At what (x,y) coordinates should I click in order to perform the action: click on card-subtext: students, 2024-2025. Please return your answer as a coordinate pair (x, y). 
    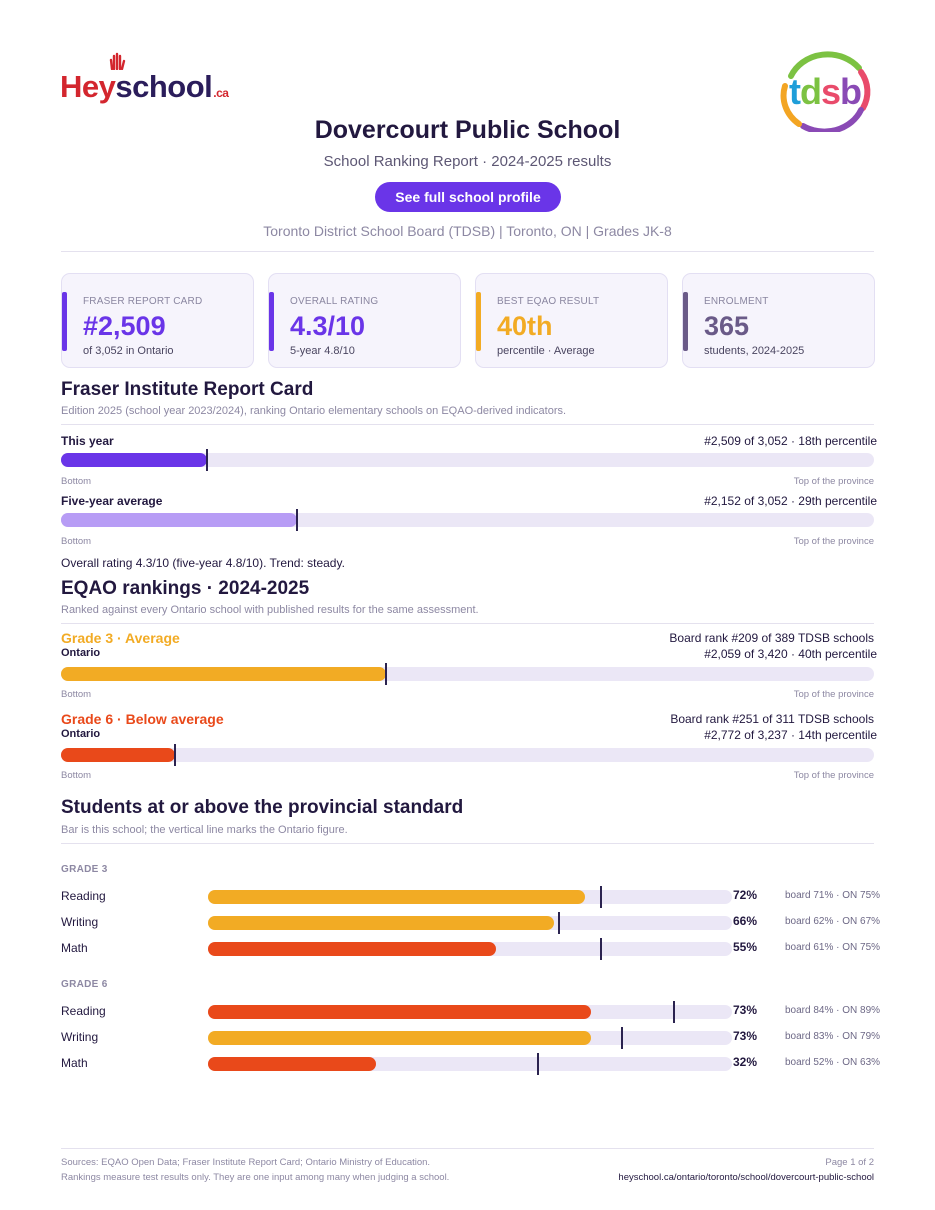
    Looking at the image, I should click on (754, 351).